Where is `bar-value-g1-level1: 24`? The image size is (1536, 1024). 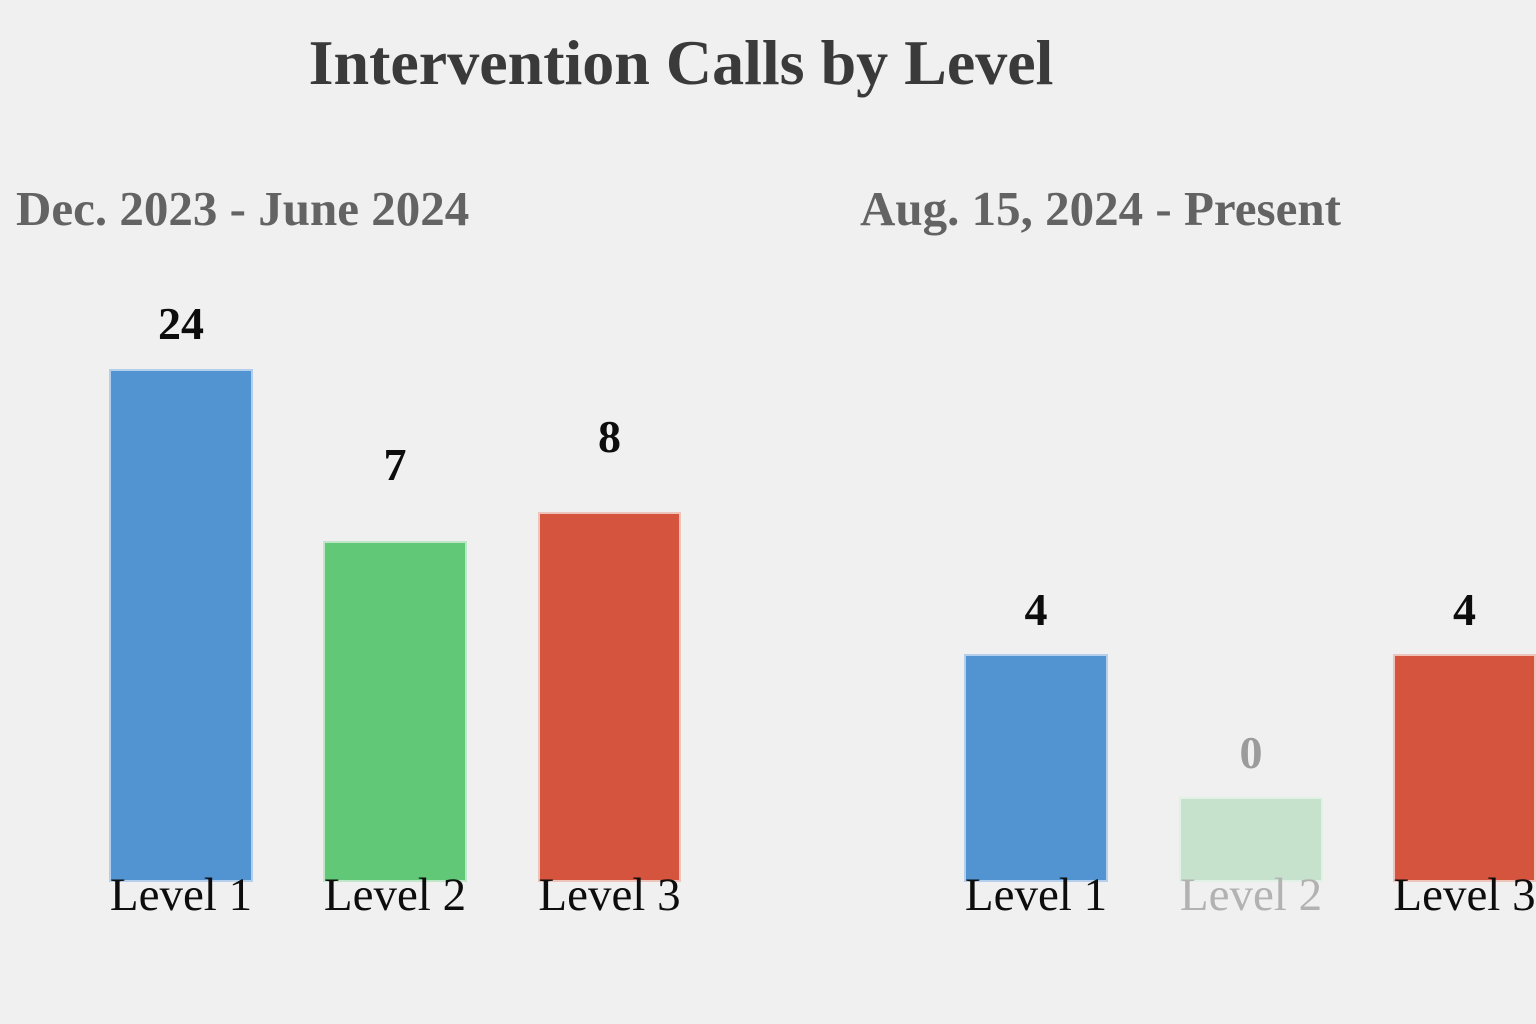 bar-value-g1-level1: 24 is located at coordinates (181, 323).